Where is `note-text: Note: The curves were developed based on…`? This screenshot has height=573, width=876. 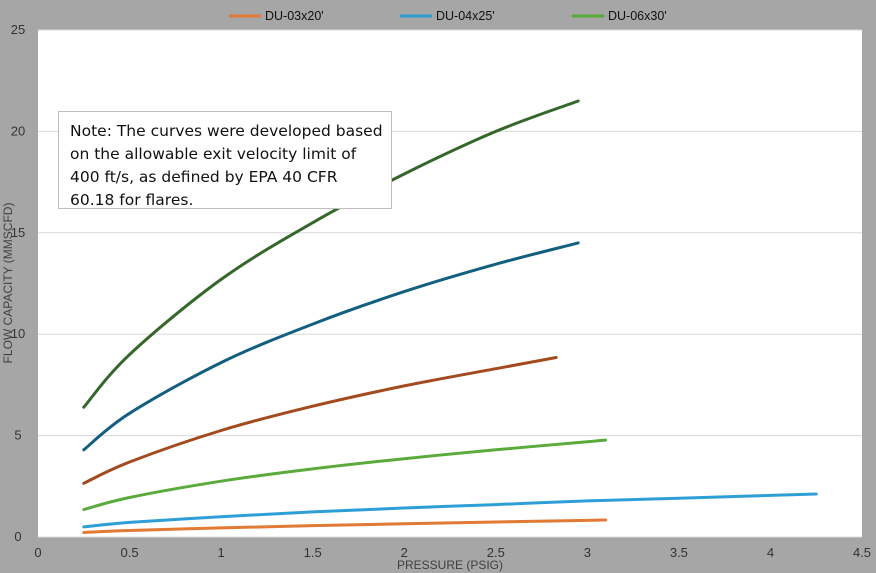
note-text: Note: The curves were developed based on… is located at coordinates (226, 165).